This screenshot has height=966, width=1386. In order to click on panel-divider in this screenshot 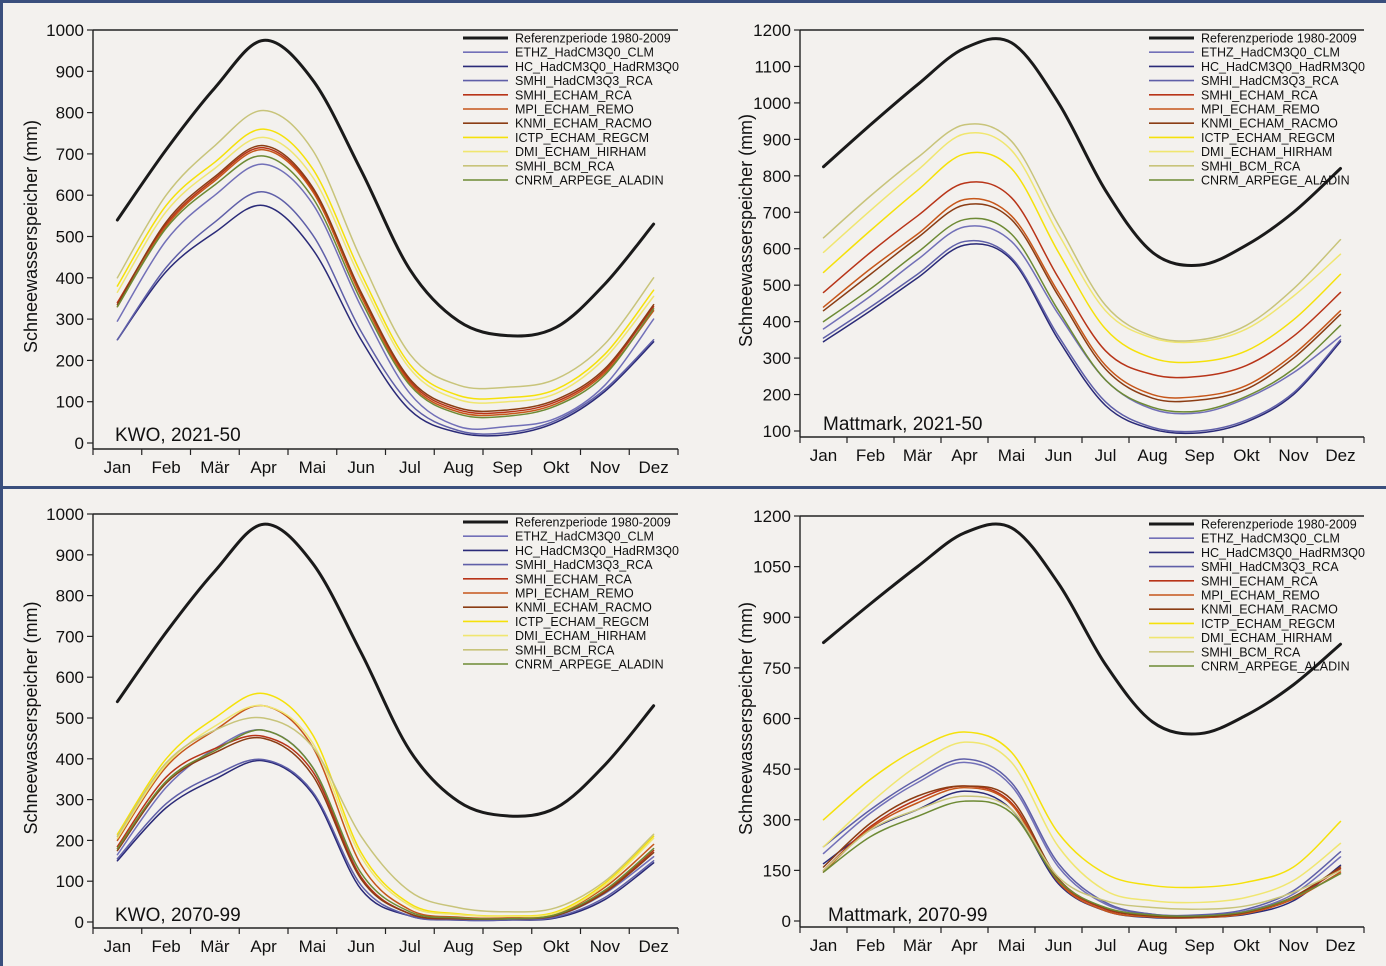, I will do `click(693, 487)`.